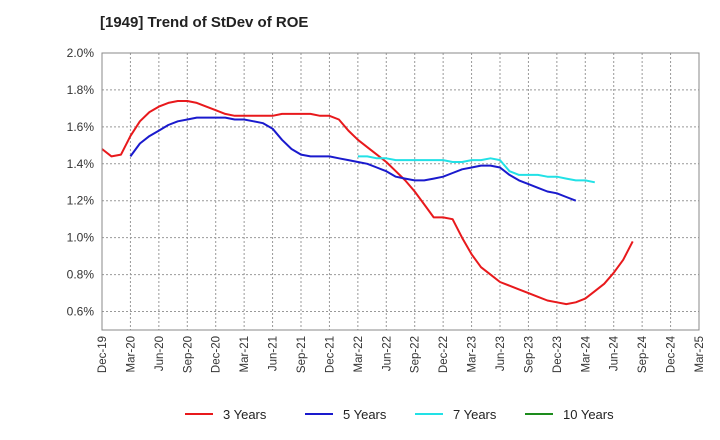  Describe the element at coordinates (103, 354) in the screenshot. I see `x-tick-label: Dec-19` at that location.